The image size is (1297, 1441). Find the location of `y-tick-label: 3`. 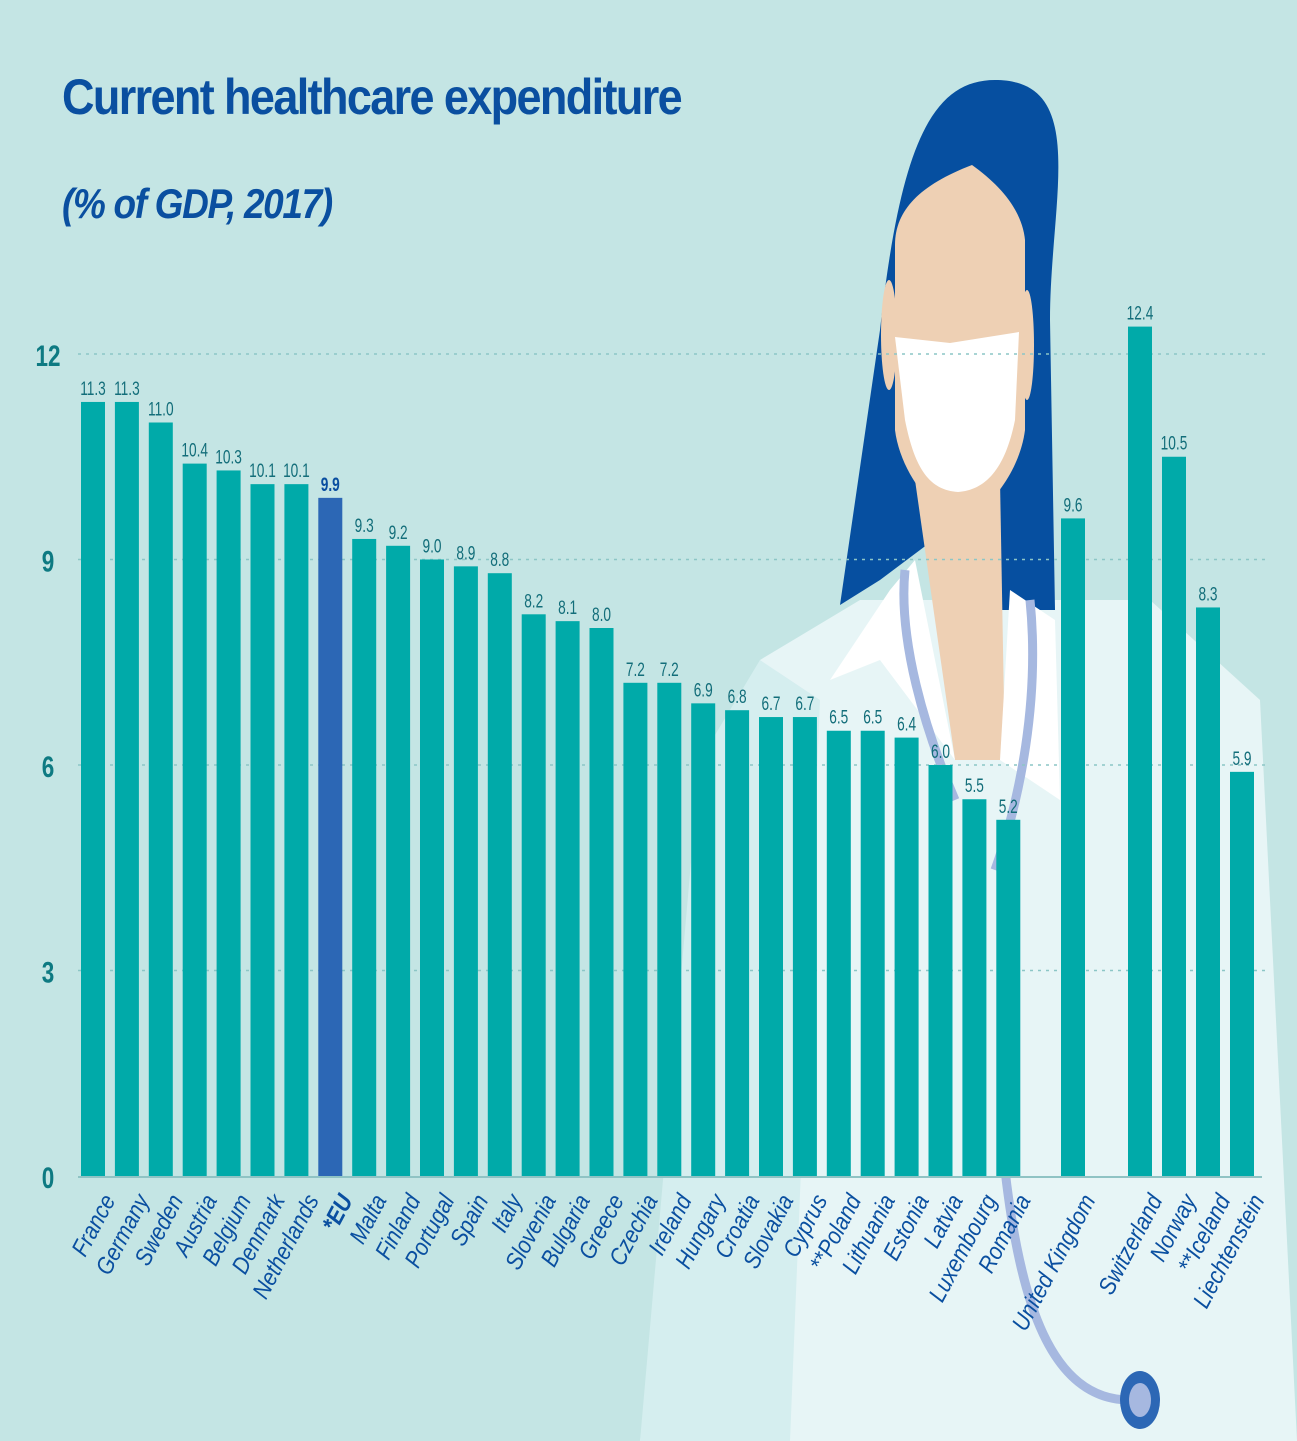

y-tick-label: 3 is located at coordinates (48, 972).